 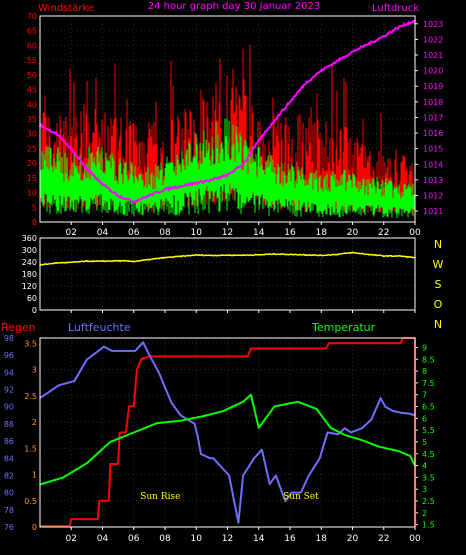 What do you see at coordinates (32, 148) in the screenshot?
I see `wind-y-tick-label: 25` at bounding box center [32, 148].